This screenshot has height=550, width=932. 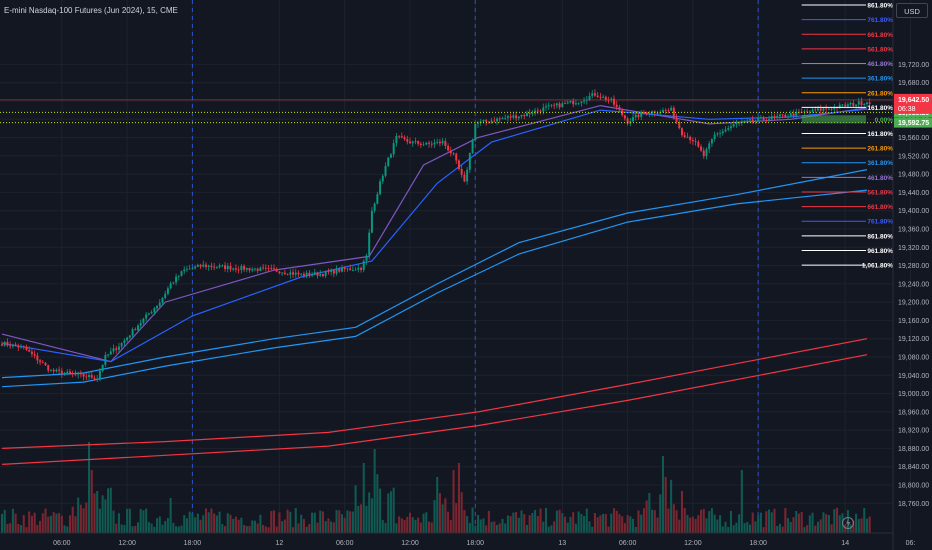 What do you see at coordinates (913, 339) in the screenshot?
I see `y-tick-label: 19,120.00` at bounding box center [913, 339].